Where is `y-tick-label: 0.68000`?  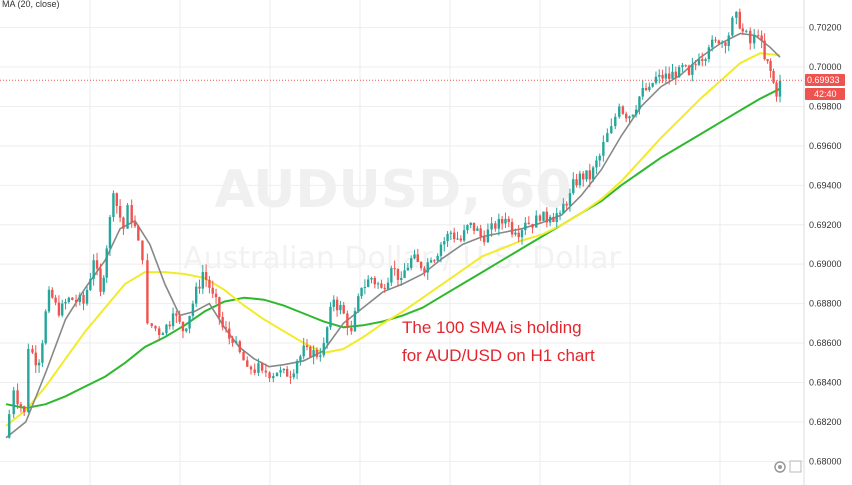 y-tick-label: 0.68000 is located at coordinates (825, 461).